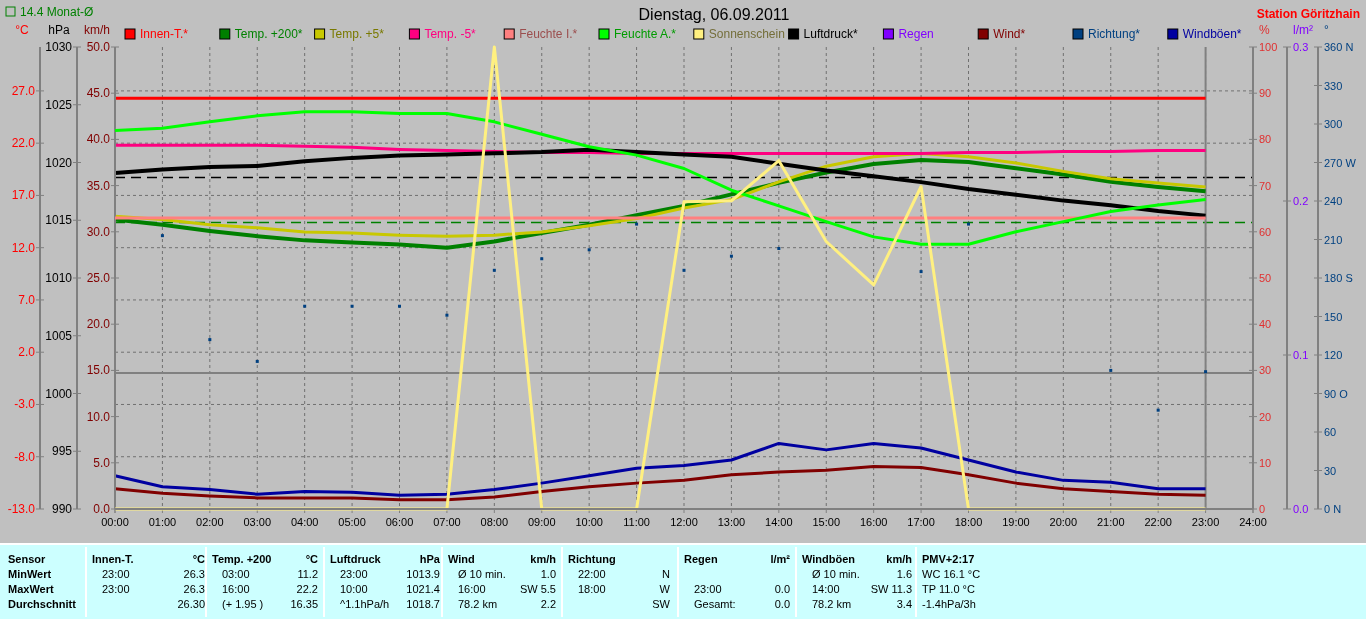  I want to click on y-tick-label: 30, so click(1265, 370).